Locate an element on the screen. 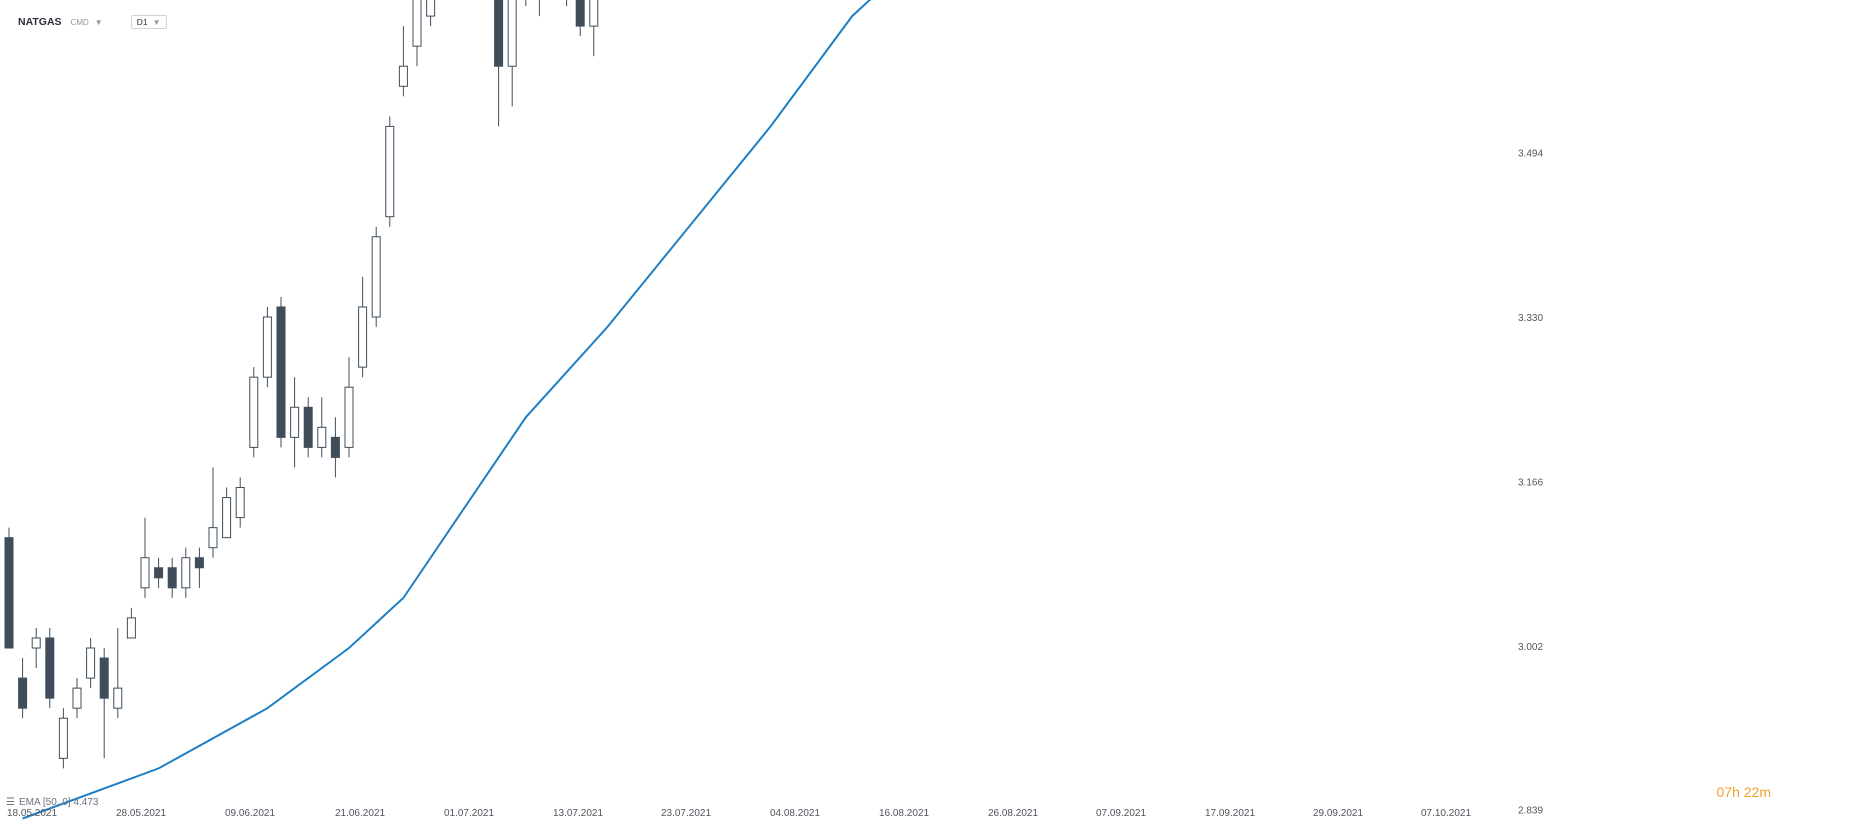 This screenshot has width=1866, height=832. x-tick-label: 17.09.2021 is located at coordinates (1230, 813).